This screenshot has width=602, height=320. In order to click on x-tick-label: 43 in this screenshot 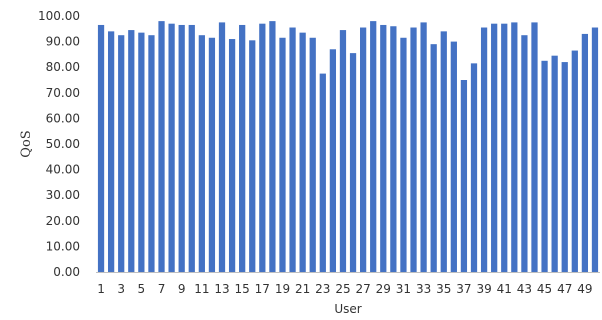, I will do `click(524, 289)`.